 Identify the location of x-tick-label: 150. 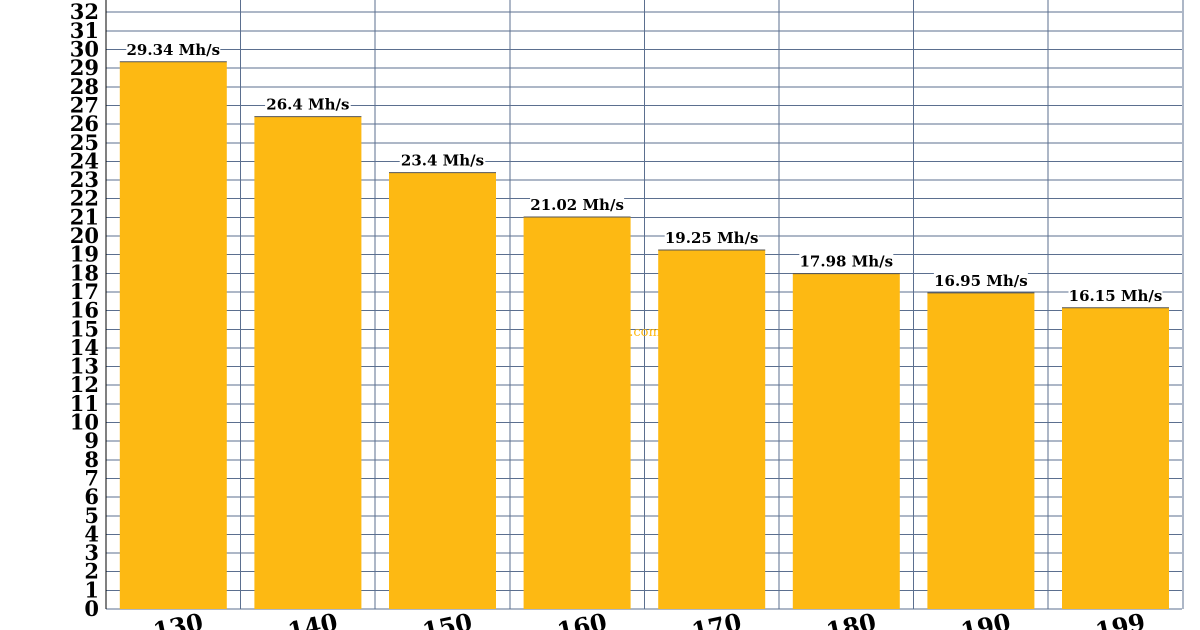
(447, 618).